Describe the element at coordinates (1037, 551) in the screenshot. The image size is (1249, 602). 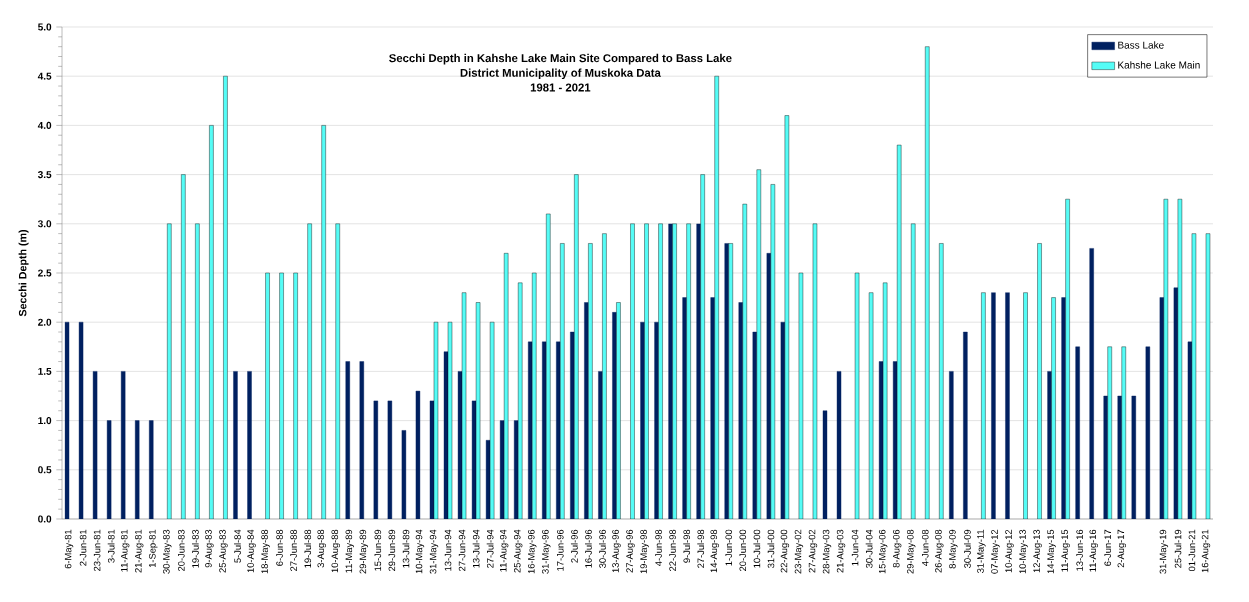
I see `x-tick-label: 12-Aug-13` at that location.